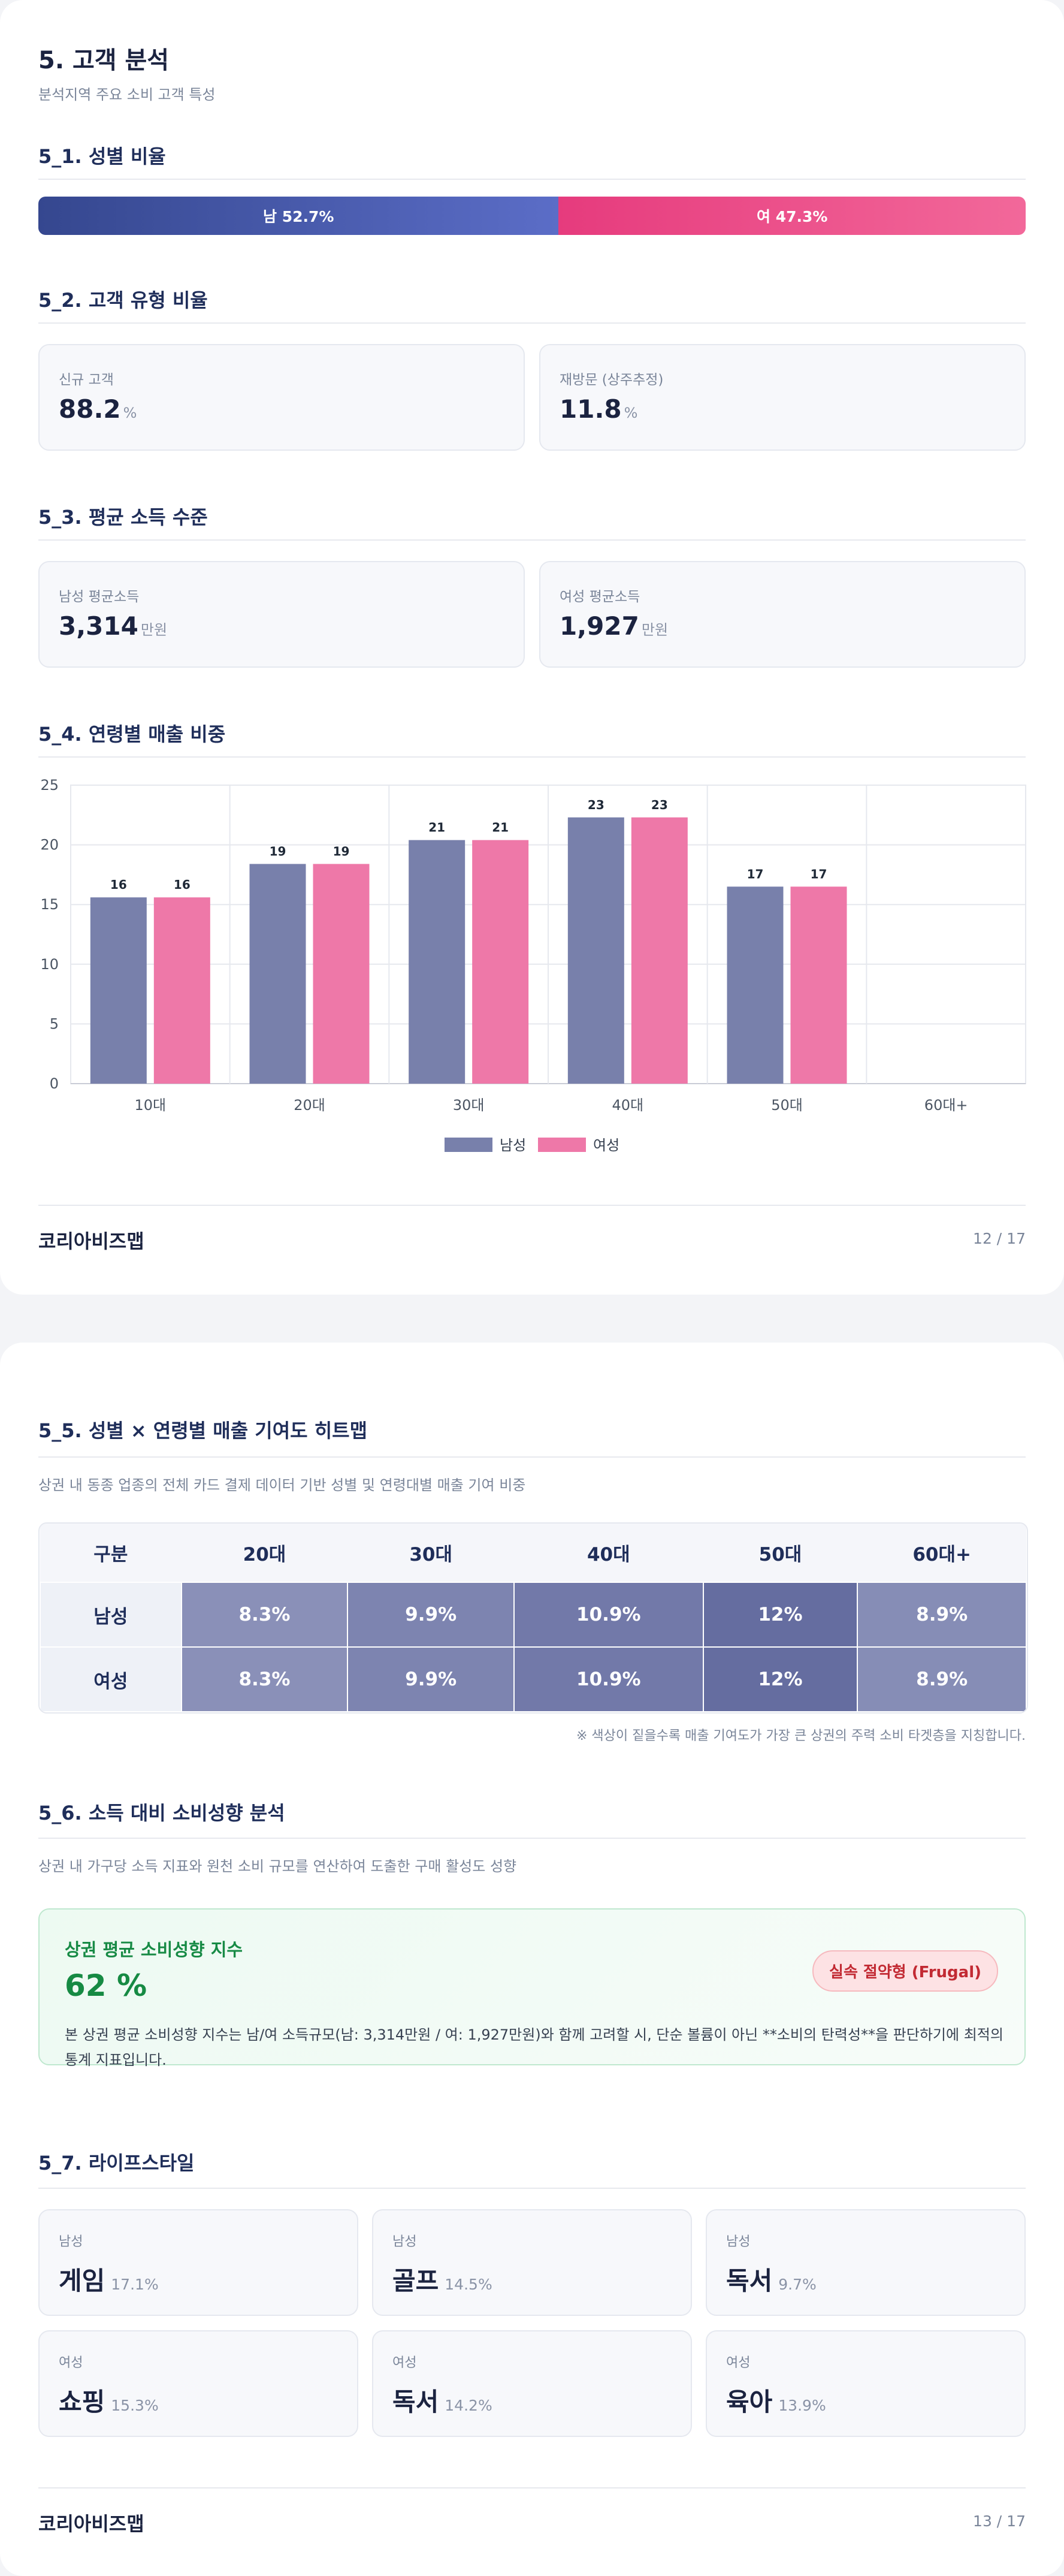  What do you see at coordinates (54, 1084) in the screenshot?
I see `y-tick-label: 0` at bounding box center [54, 1084].